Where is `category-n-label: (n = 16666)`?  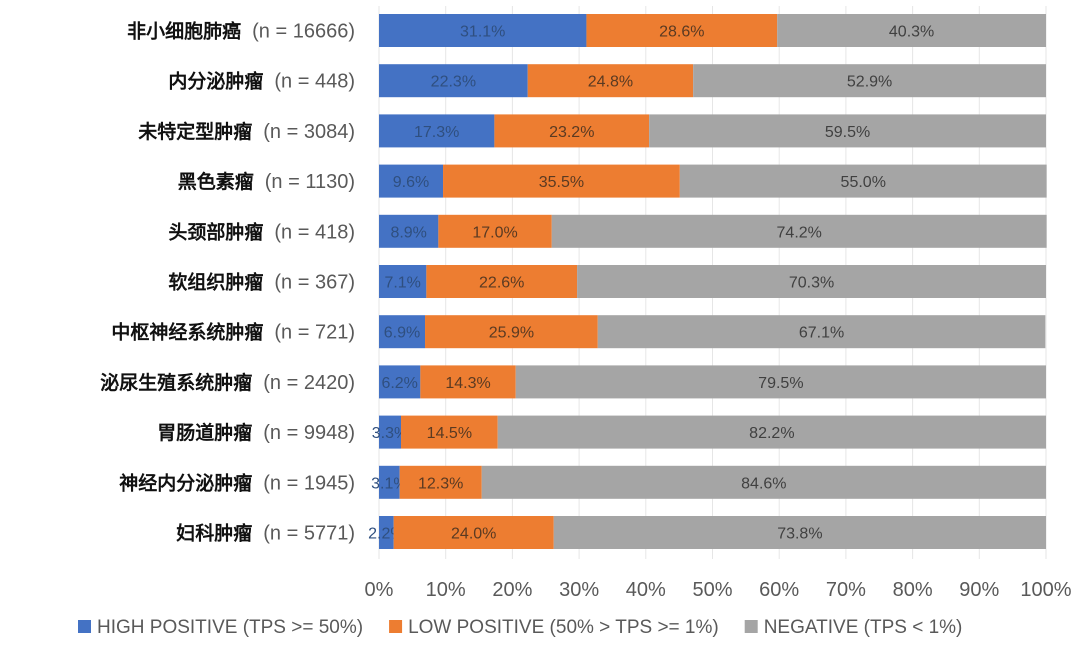 category-n-label: (n = 16666) is located at coordinates (303, 32).